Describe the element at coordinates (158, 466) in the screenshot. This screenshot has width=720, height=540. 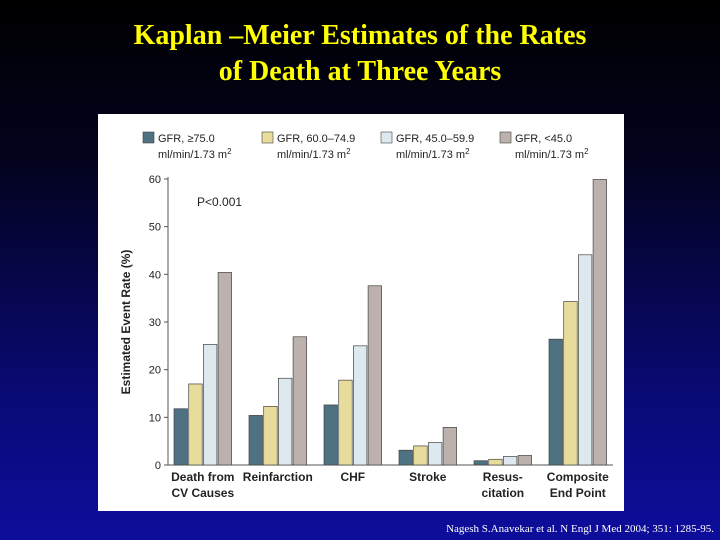
I see `y-tick-label: 0` at that location.